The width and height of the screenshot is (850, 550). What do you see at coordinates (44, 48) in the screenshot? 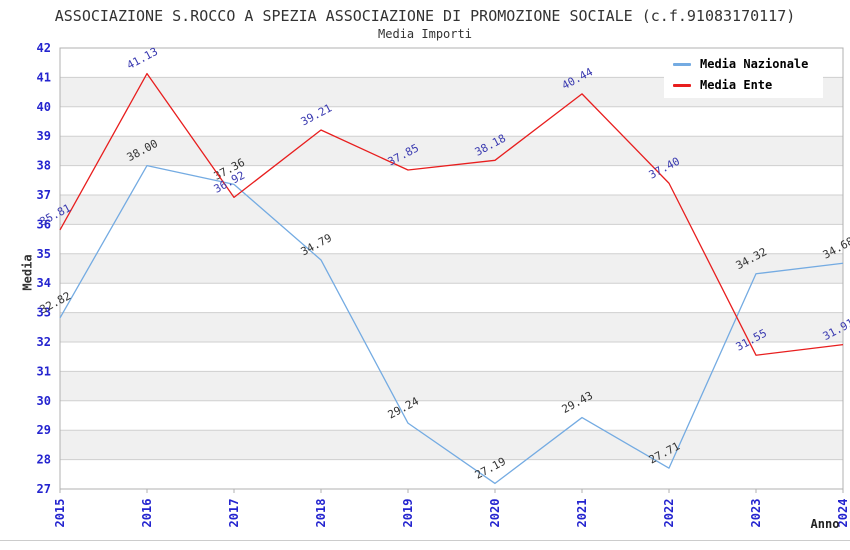
I see `y-axis-tick-label: 42` at bounding box center [44, 48].